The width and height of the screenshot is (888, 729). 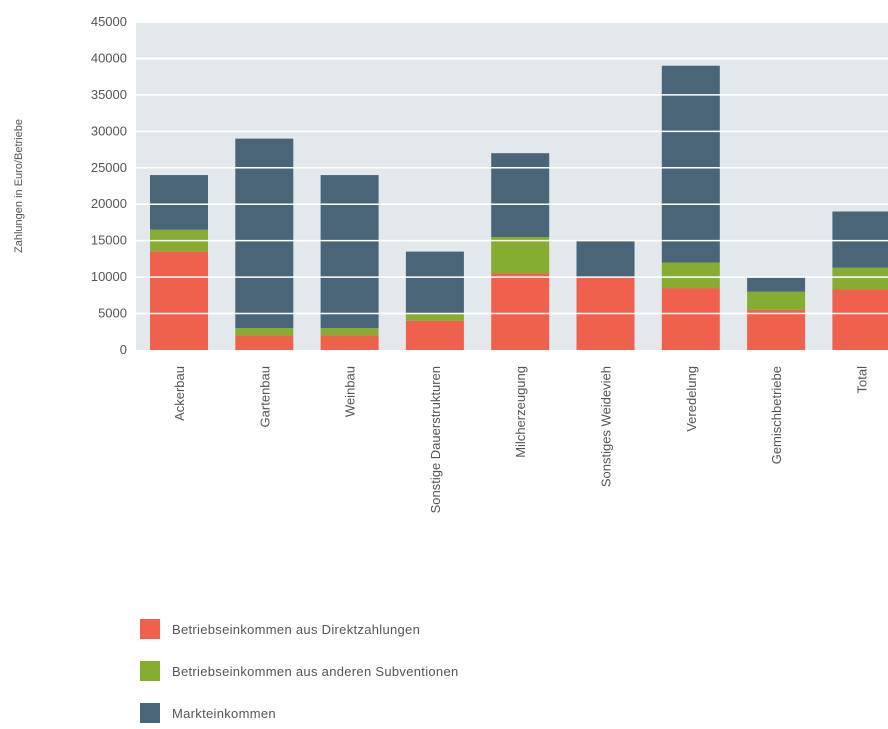 What do you see at coordinates (520, 412) in the screenshot?
I see `x-tick-label: Milcherzeugung` at bounding box center [520, 412].